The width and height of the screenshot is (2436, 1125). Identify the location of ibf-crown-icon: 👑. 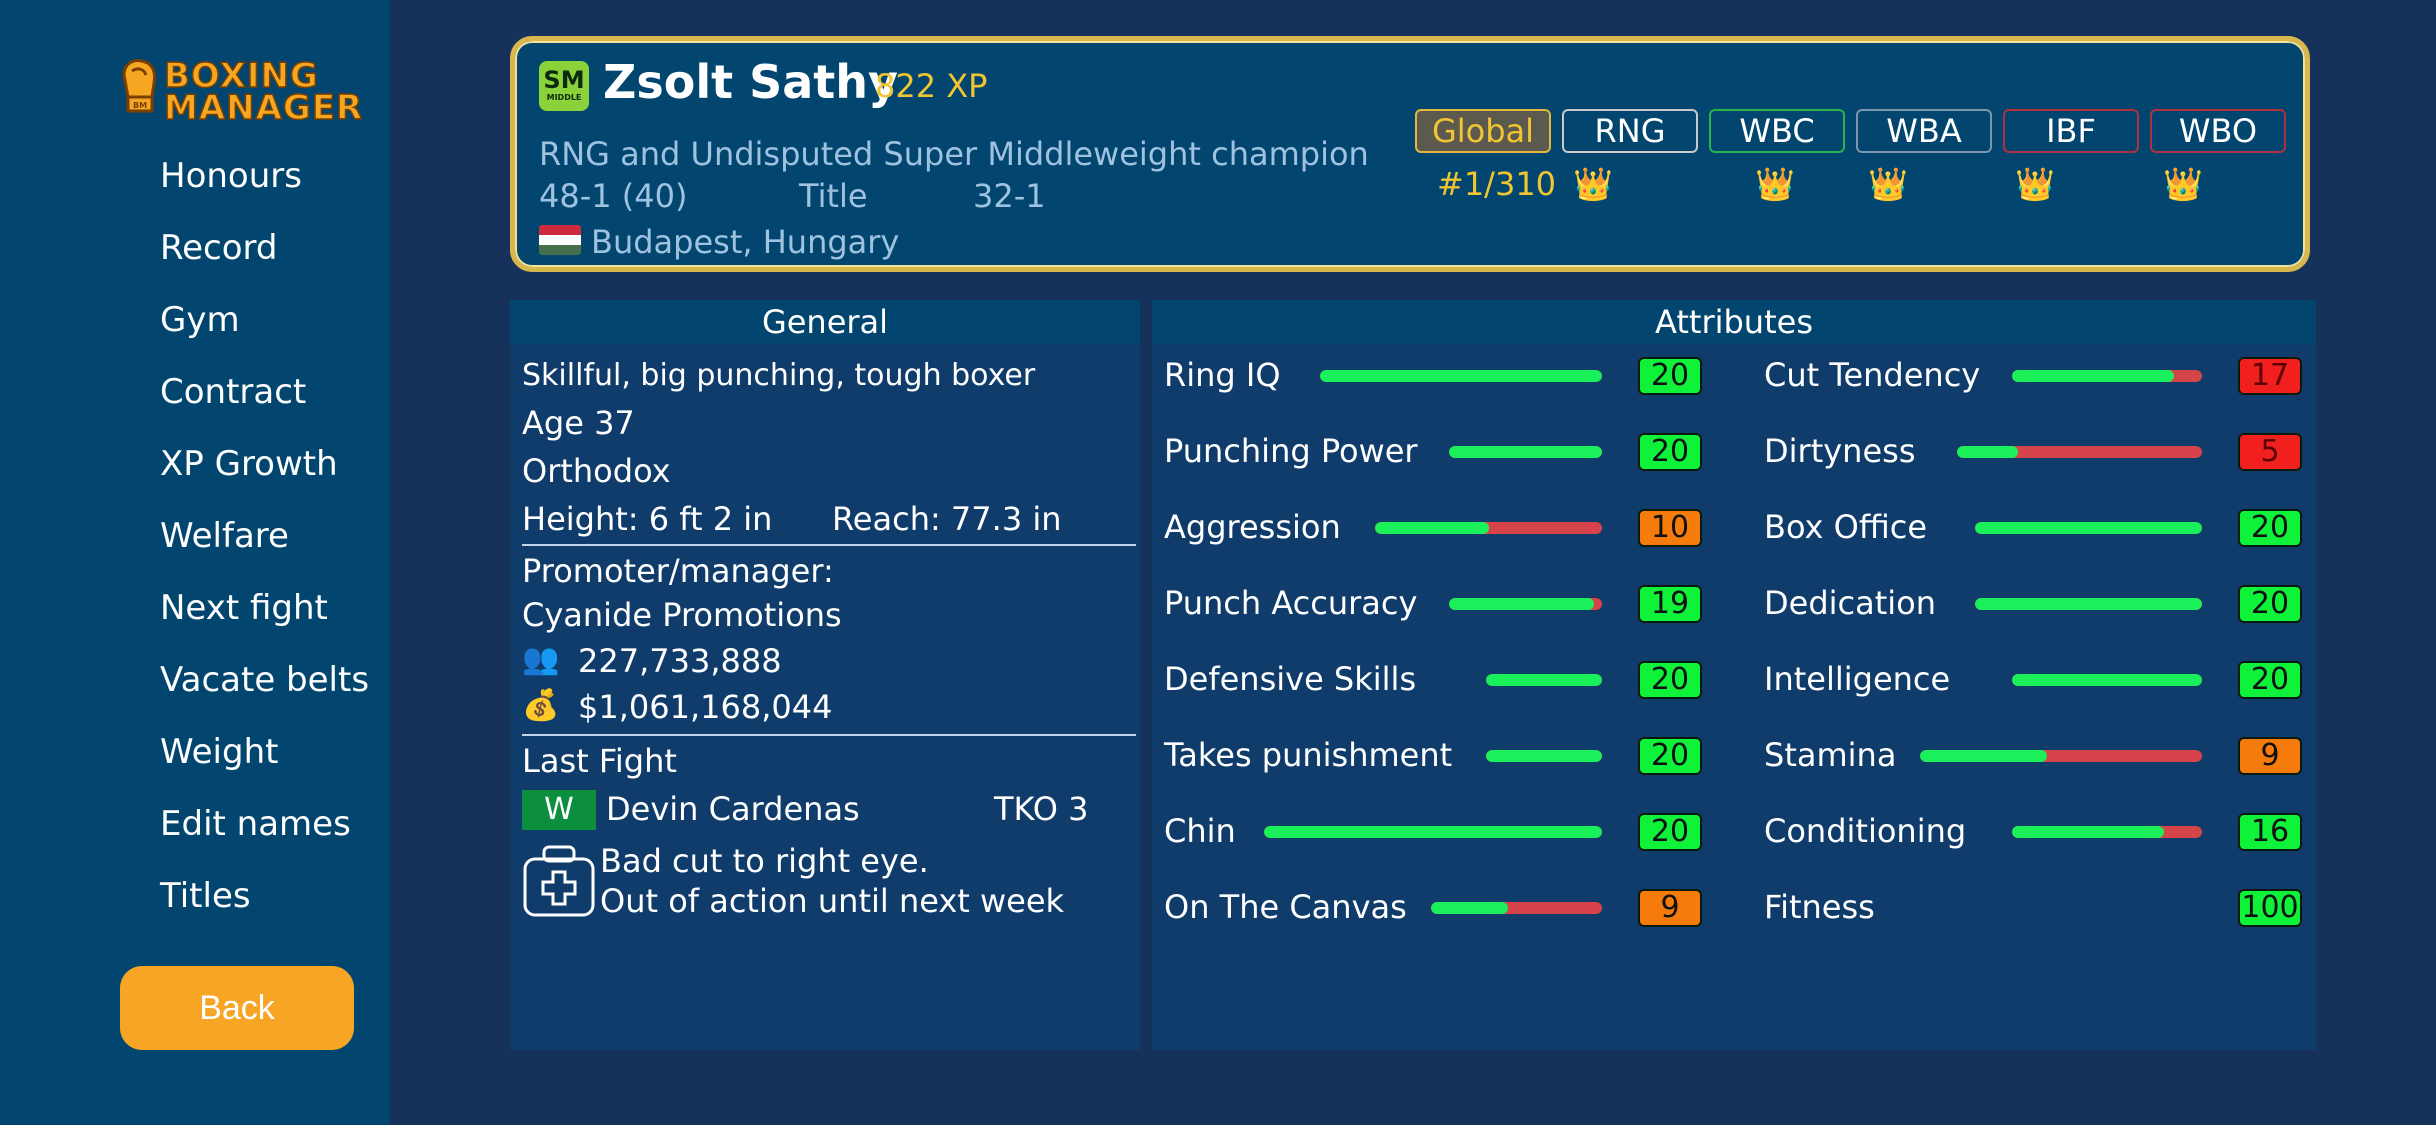
(2035, 184).